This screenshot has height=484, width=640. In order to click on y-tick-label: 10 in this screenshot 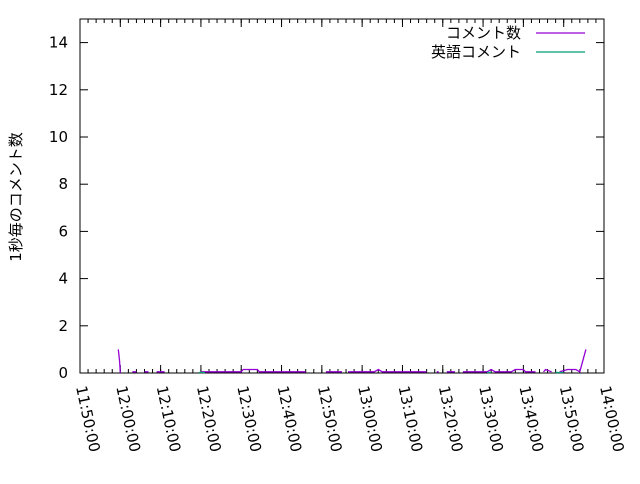, I will do `click(58, 137)`.